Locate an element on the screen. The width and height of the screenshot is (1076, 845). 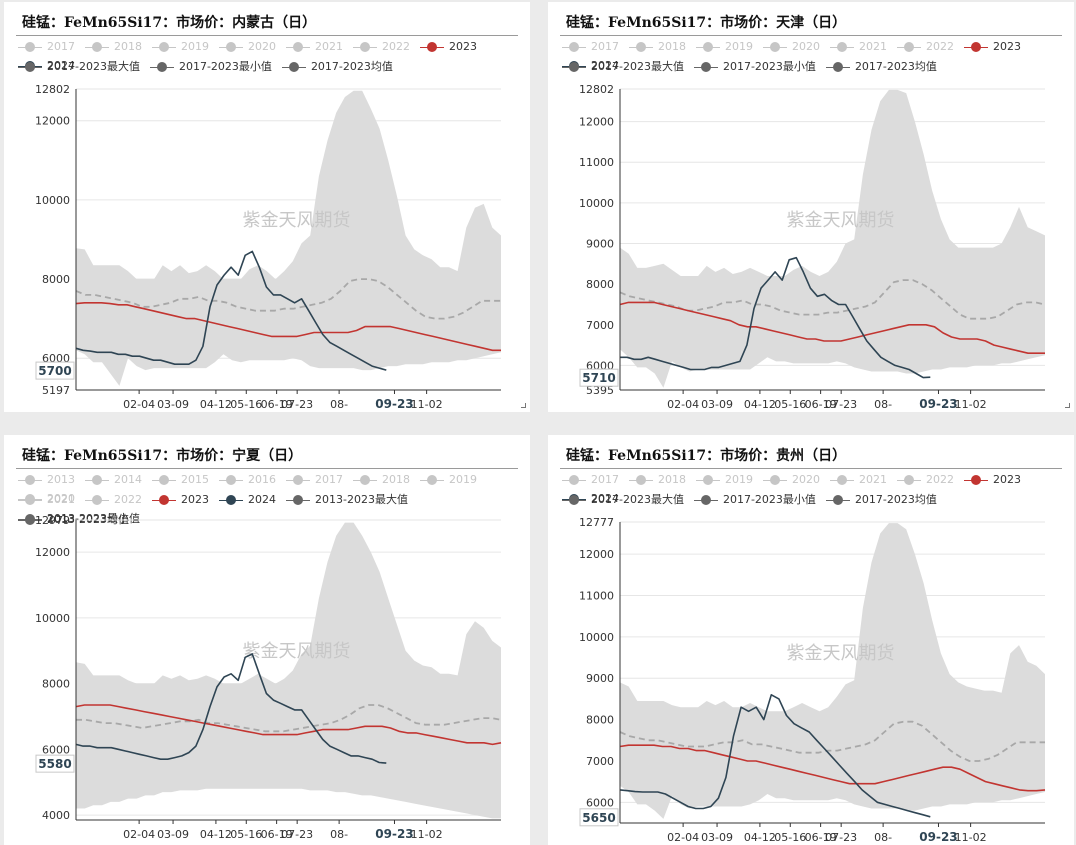
series-2024-line is located at coordinates (775, 756).